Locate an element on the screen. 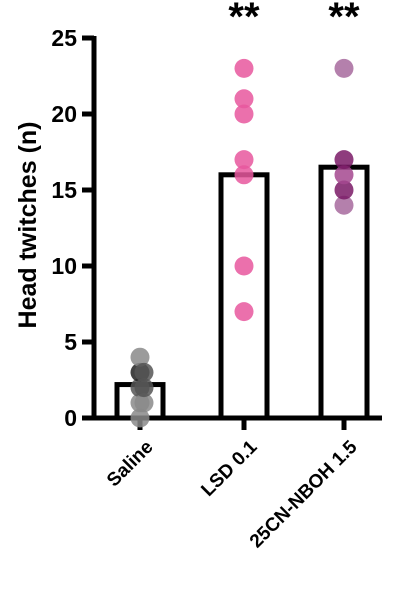  x-tick-label: Saline is located at coordinates (130, 464).